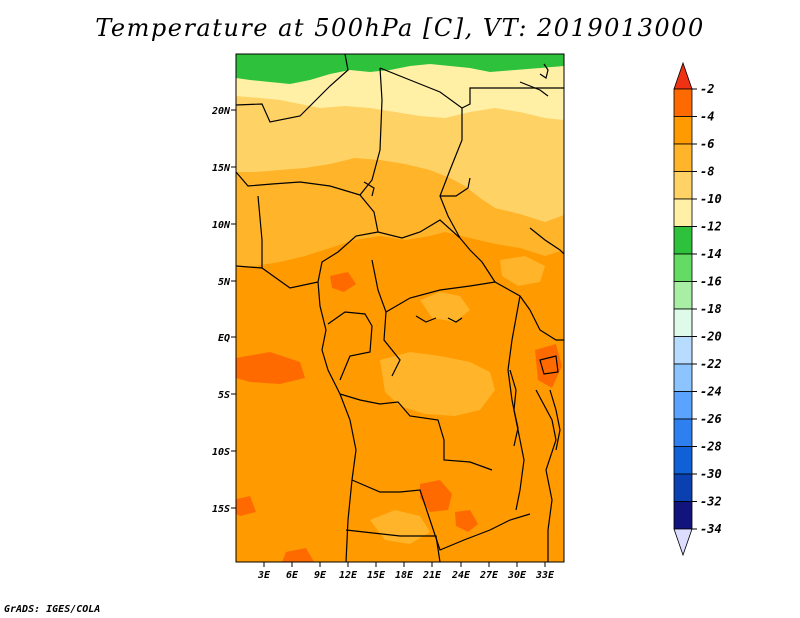 This screenshot has height=618, width=800. Describe the element at coordinates (292, 575) in the screenshot. I see `lon-label: 6E` at that location.